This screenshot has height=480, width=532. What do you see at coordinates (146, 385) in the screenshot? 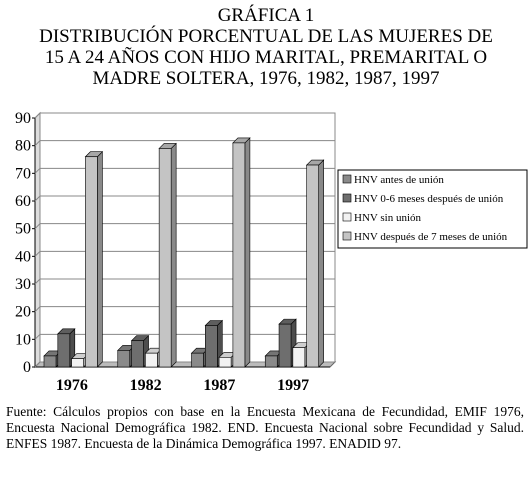
I see `x-tick-label: 1982` at bounding box center [146, 385].